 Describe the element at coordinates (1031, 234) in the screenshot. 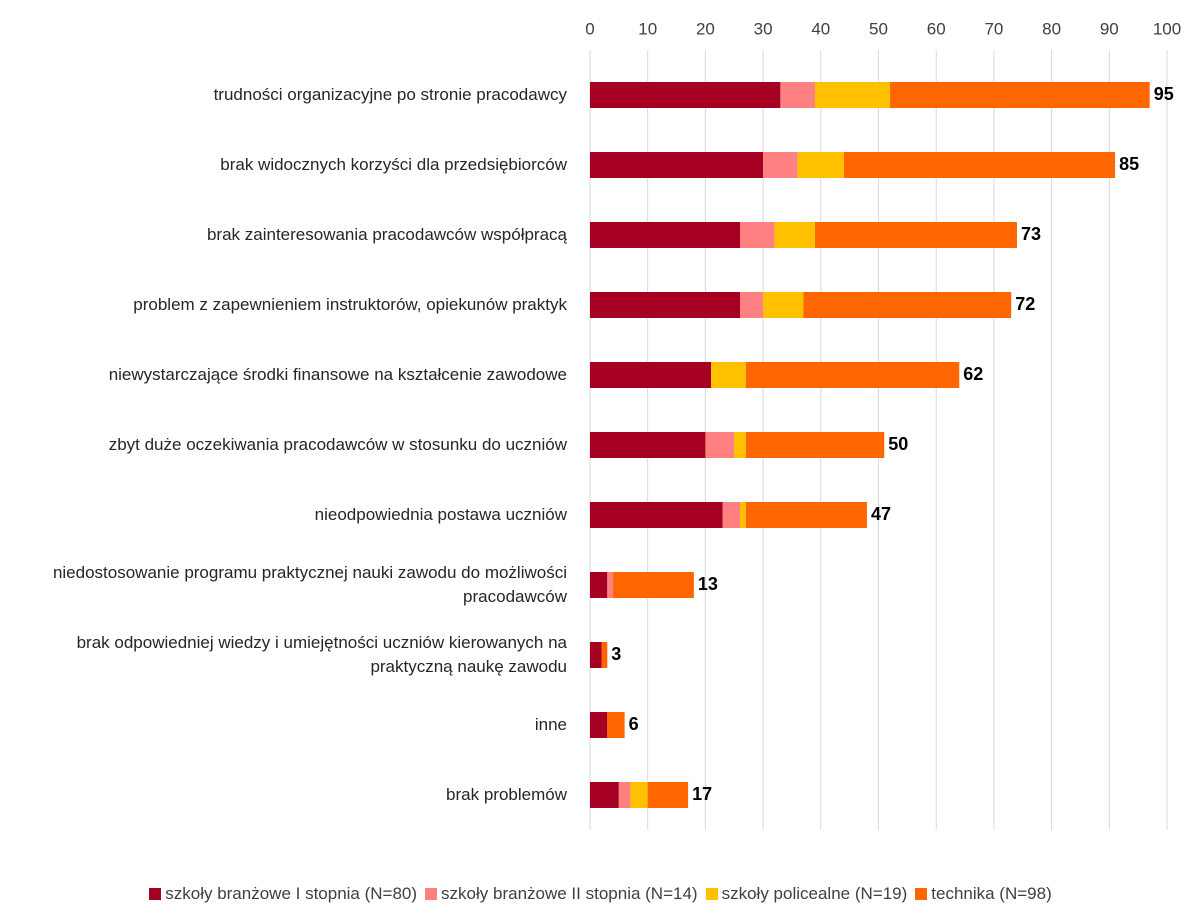

I see `total-label: 73` at that location.